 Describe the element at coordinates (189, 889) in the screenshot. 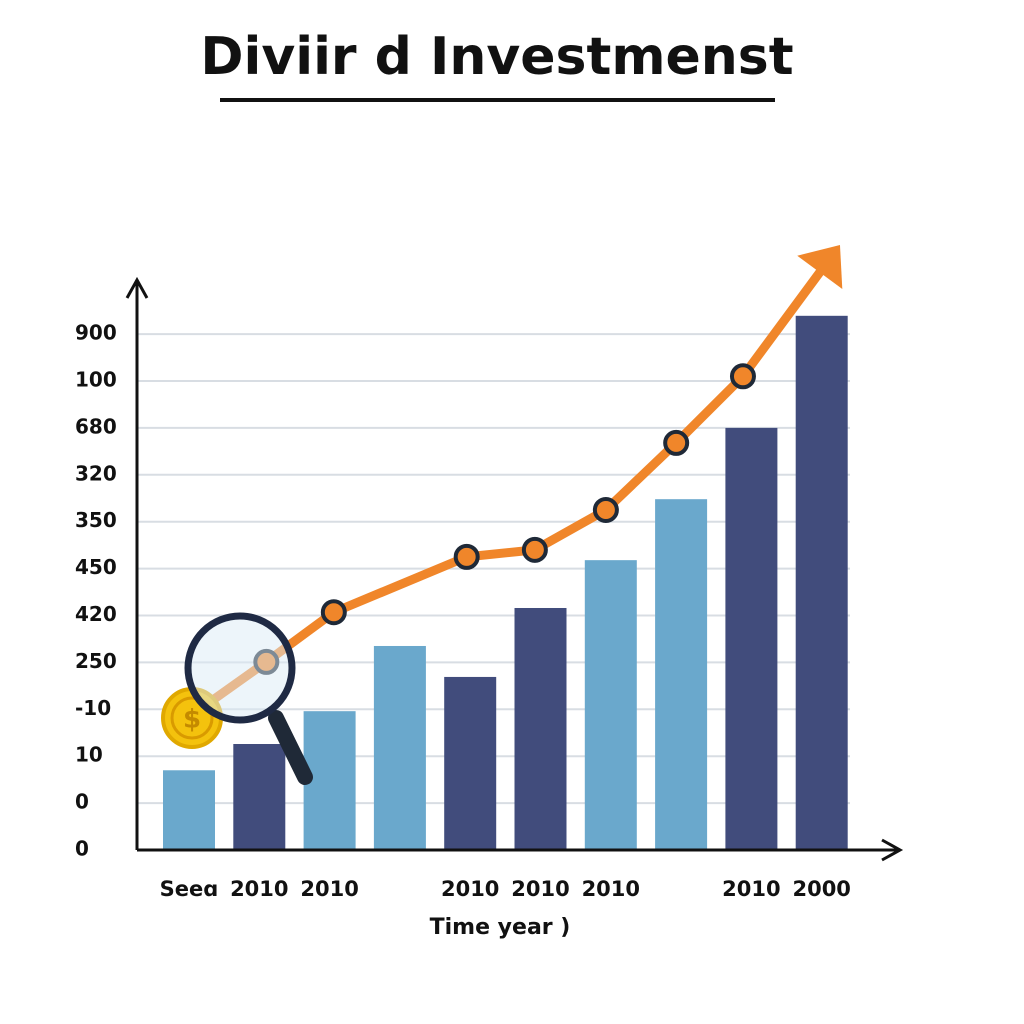

I see `x-tick-label: Seeɑ` at that location.